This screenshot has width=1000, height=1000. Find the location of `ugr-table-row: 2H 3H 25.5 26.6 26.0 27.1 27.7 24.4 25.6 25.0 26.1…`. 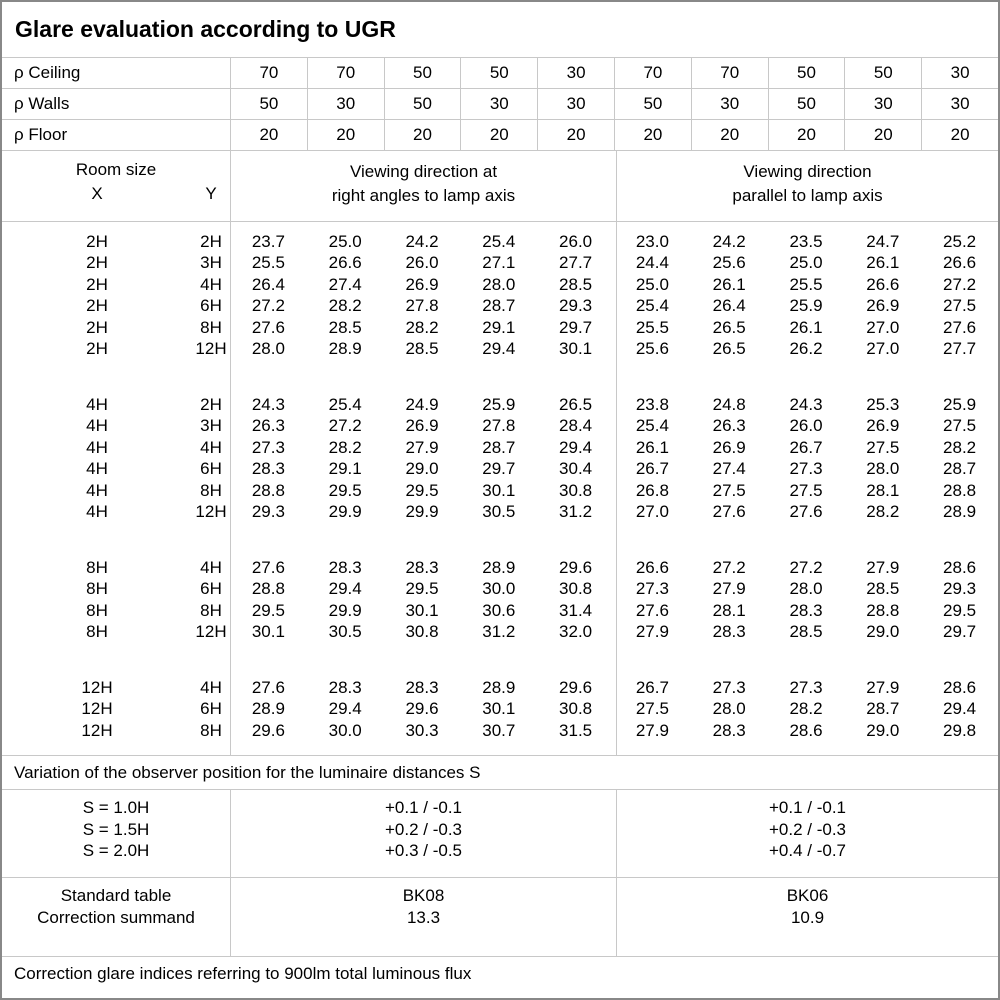

ugr-table-row: 2H 3H 25.5 26.6 26.0 27.1 27.7 24.4 25.6 25.0 26.1… is located at coordinates (500, 264).